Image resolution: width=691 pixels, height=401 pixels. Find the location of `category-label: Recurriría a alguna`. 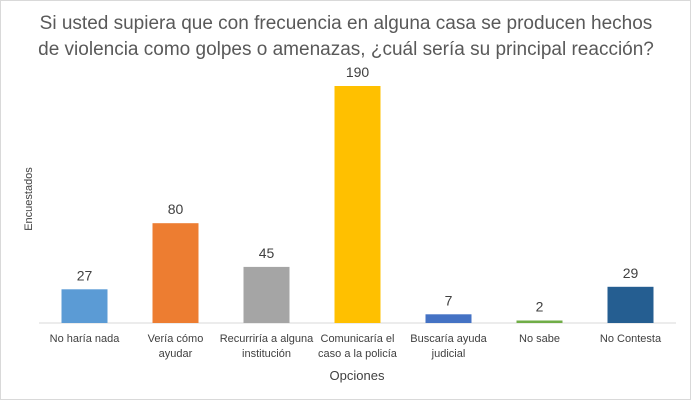

category-label: Recurriría a alguna is located at coordinates (267, 339).